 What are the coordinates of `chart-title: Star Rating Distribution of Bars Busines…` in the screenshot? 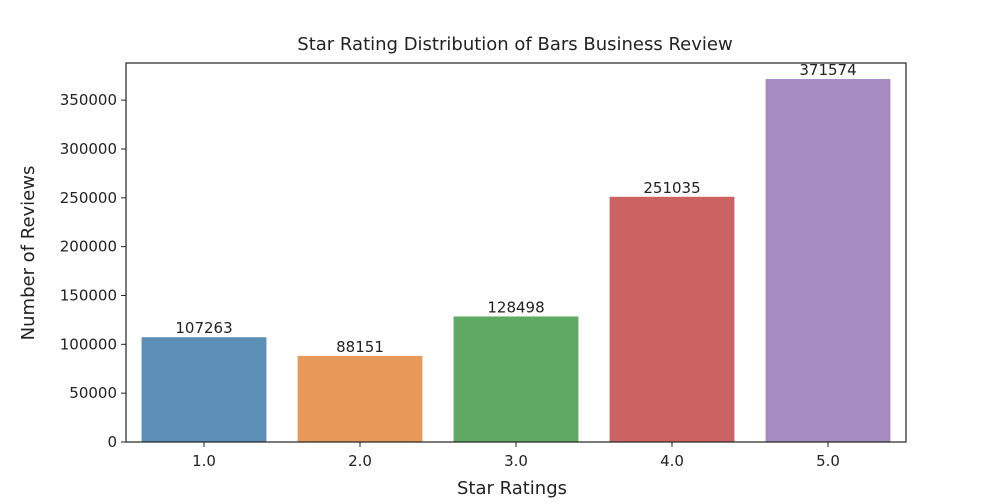 It's located at (514, 44).